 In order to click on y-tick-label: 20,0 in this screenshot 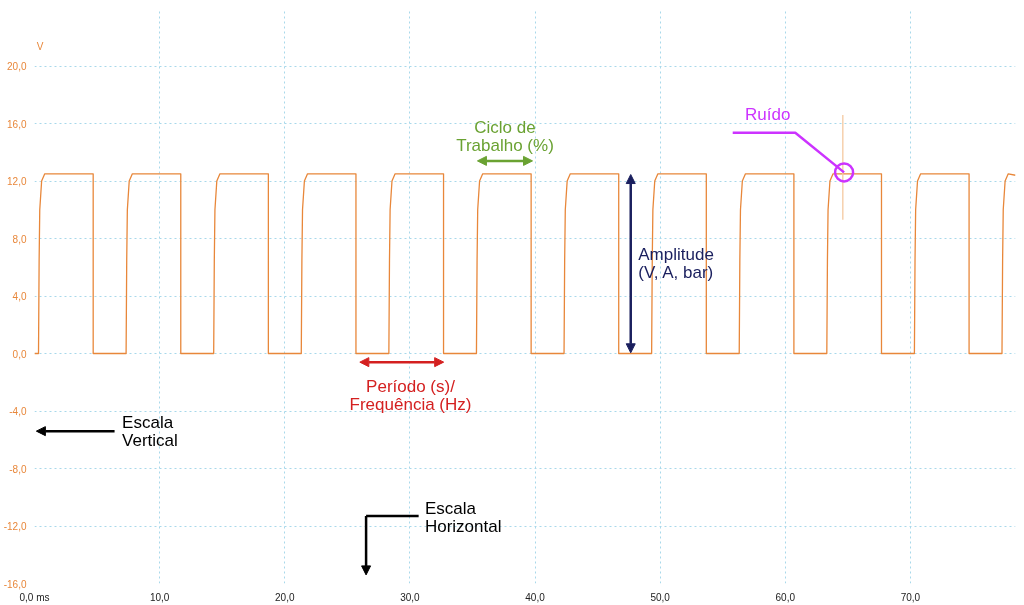, I will do `click(17, 66)`.